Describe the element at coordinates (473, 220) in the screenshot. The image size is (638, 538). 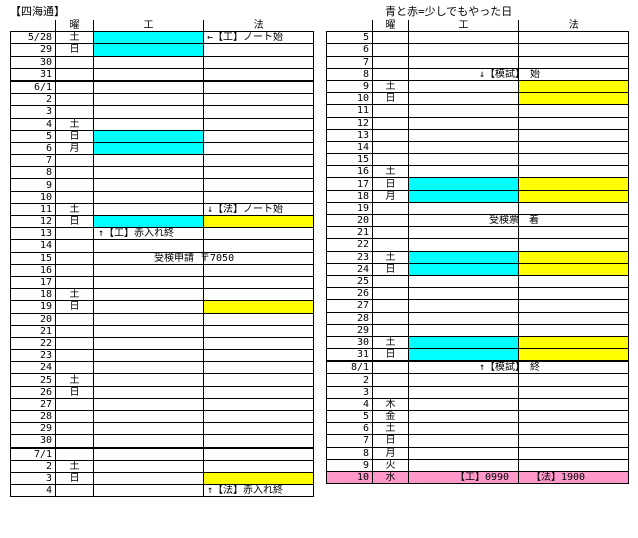
I see `eng-cell: 受検票 着` at that location.